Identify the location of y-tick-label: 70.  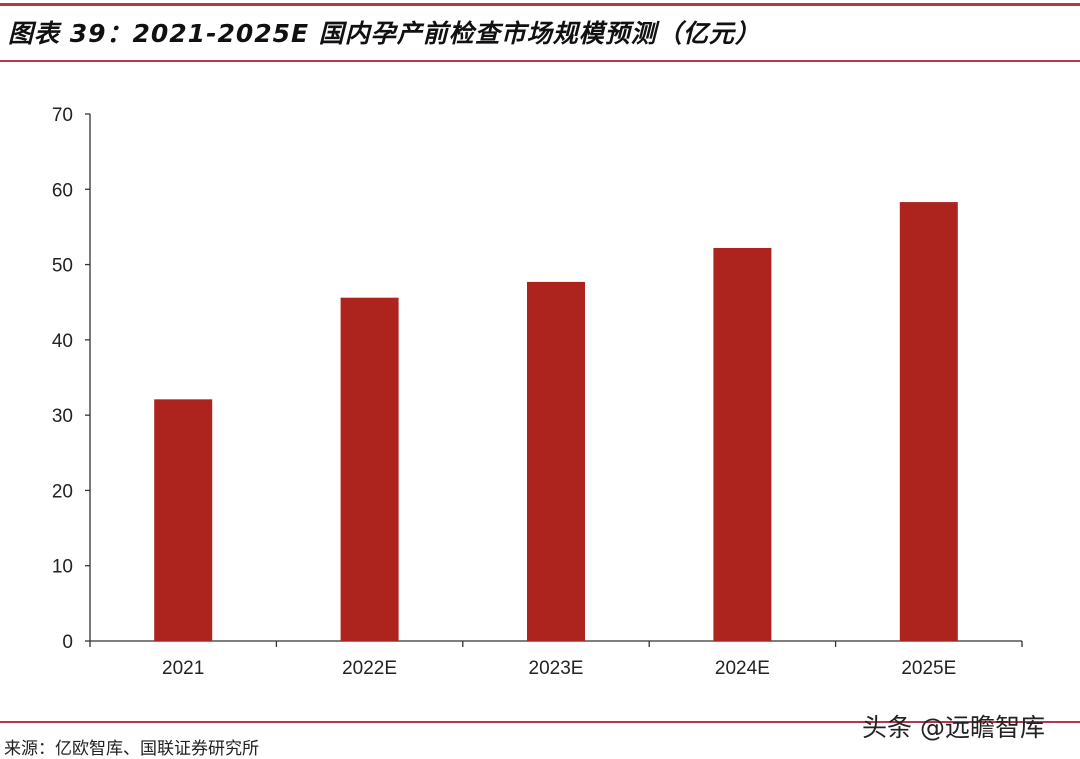
(62, 115).